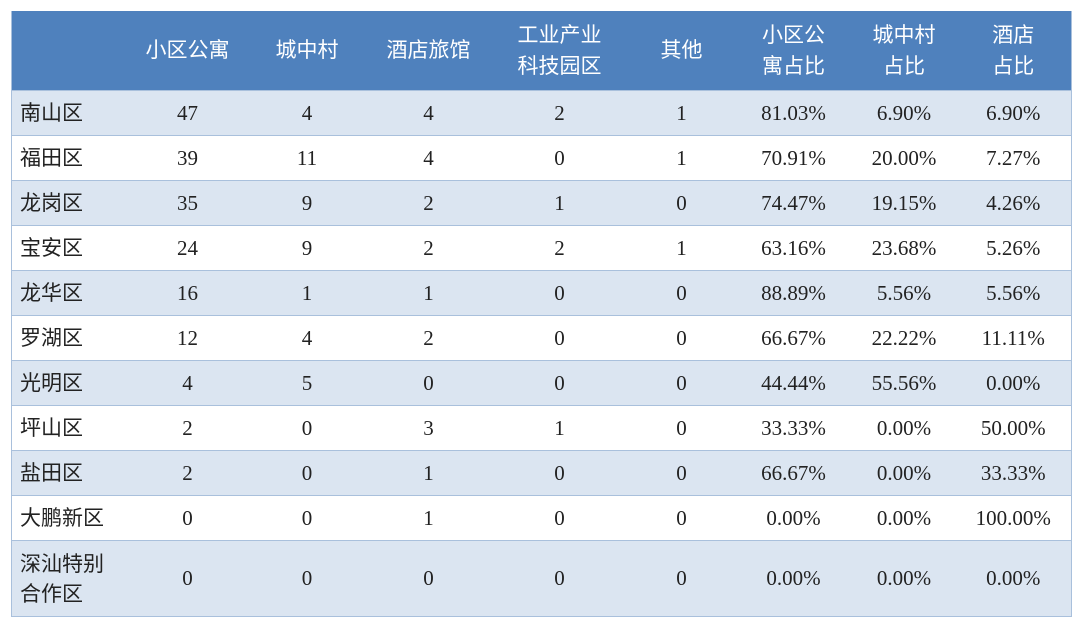 The width and height of the screenshot is (1080, 628). What do you see at coordinates (559, 34) in the screenshot?
I see `column-header-line1: 工业产业` at bounding box center [559, 34].